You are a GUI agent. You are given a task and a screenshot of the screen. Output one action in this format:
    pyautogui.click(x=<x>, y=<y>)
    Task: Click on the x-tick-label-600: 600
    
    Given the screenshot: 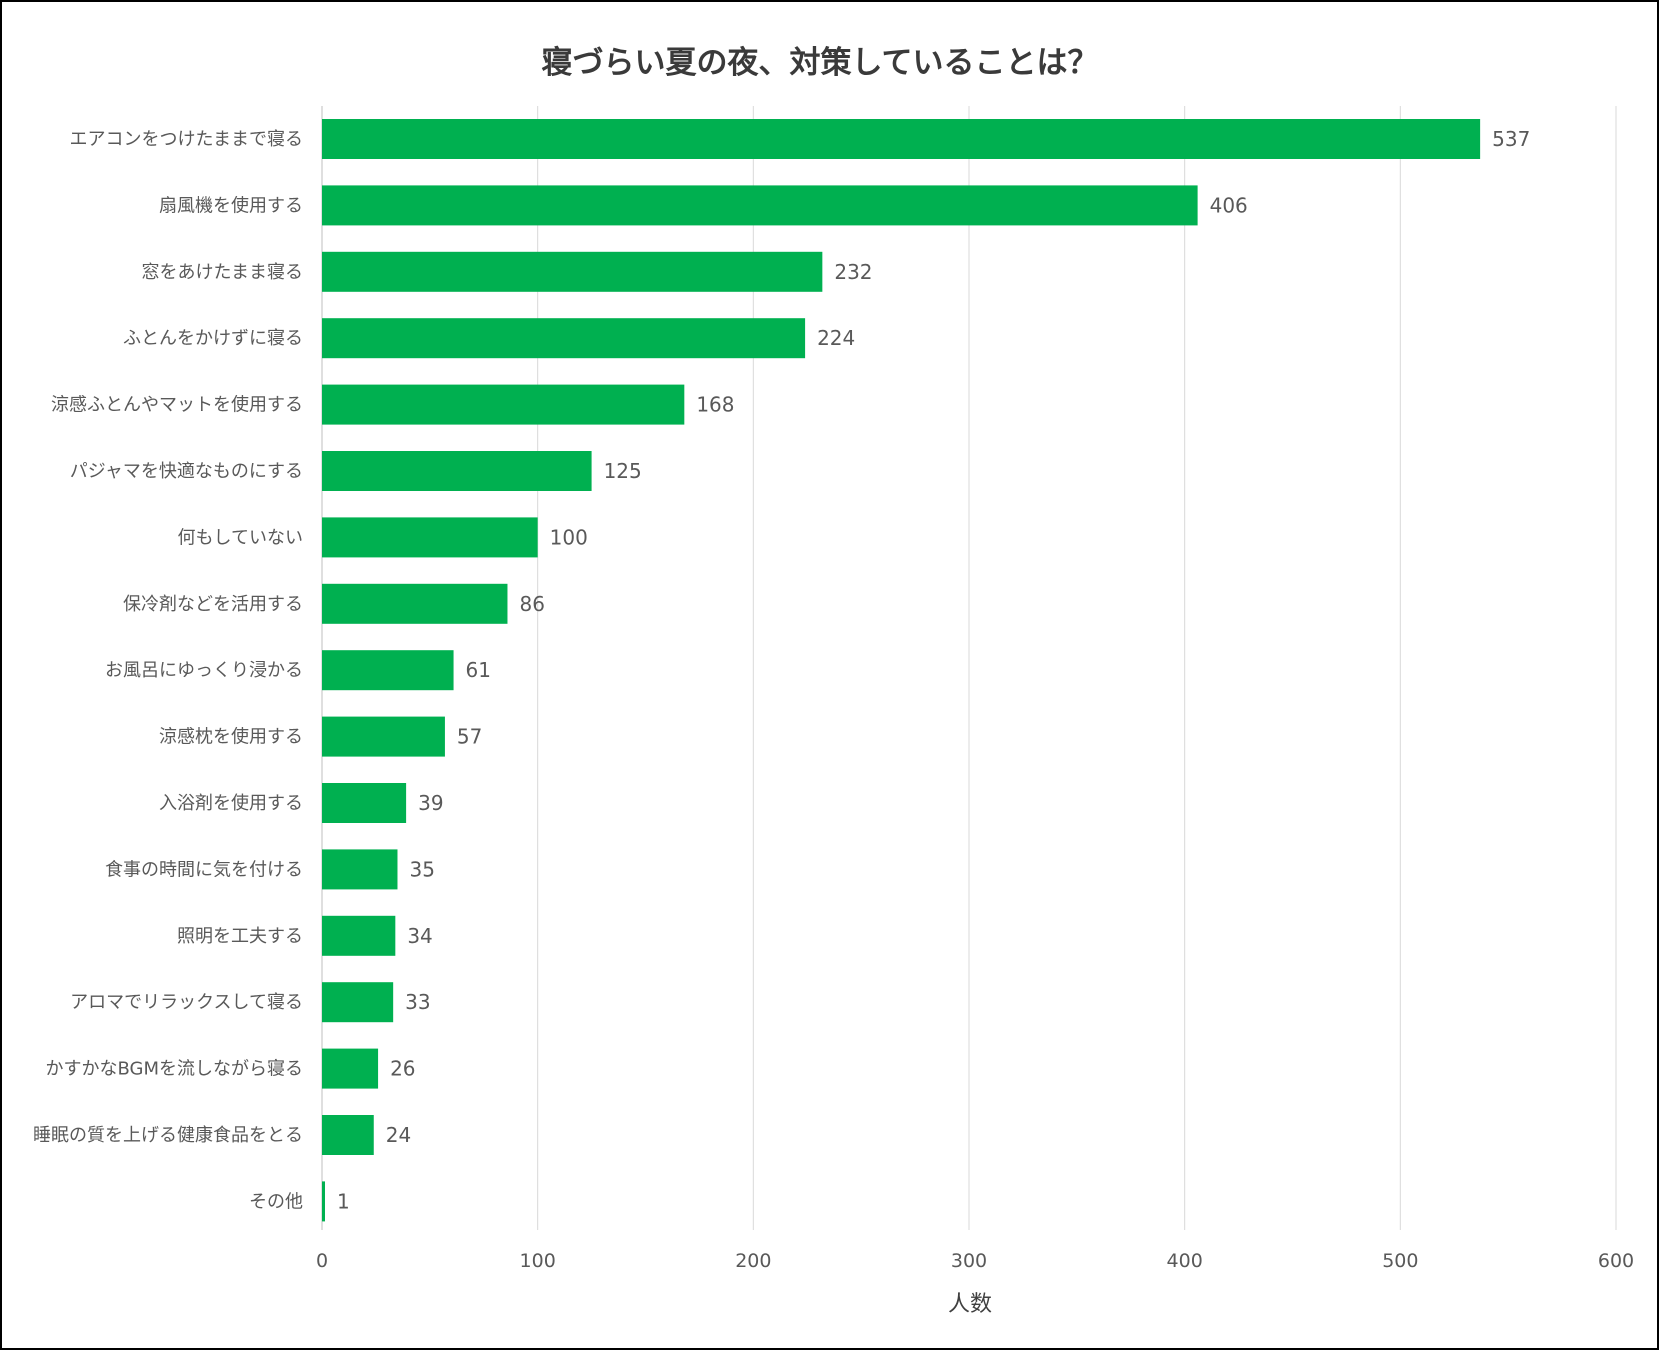 What is the action you would take?
    pyautogui.click(x=1616, y=1261)
    